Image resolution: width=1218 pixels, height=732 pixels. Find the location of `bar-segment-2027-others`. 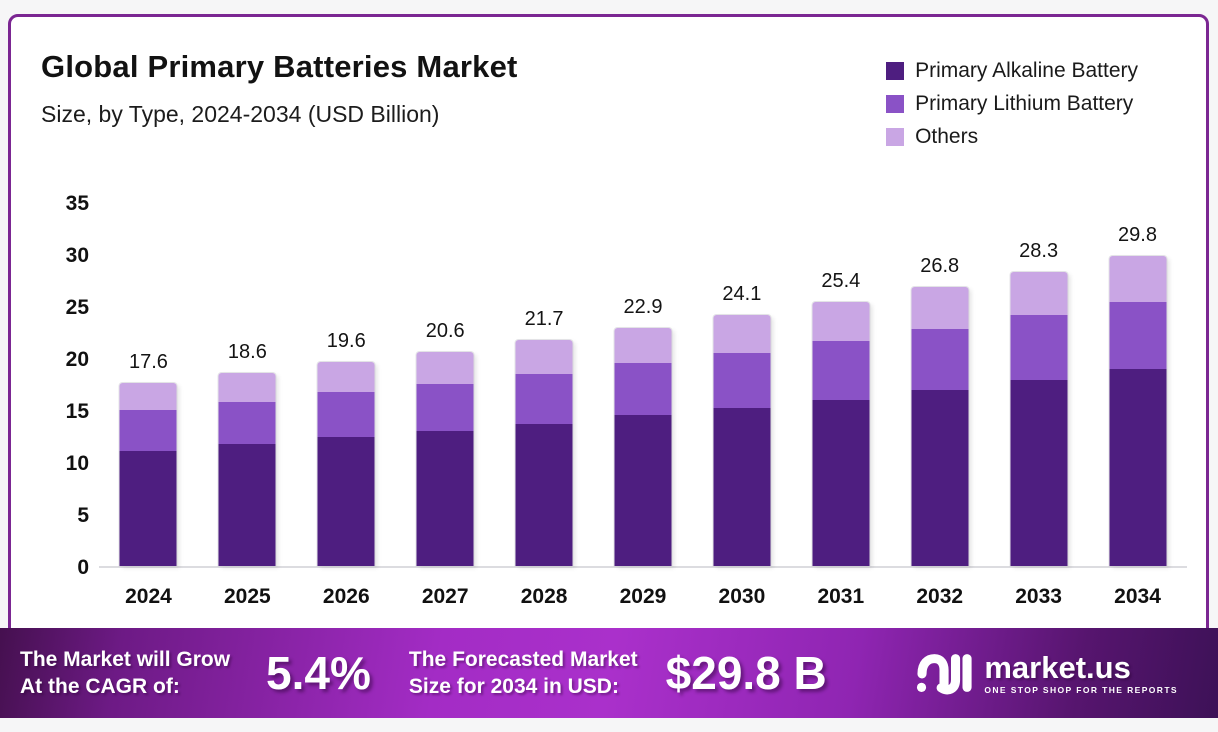

bar-segment-2027-others is located at coordinates (445, 368).